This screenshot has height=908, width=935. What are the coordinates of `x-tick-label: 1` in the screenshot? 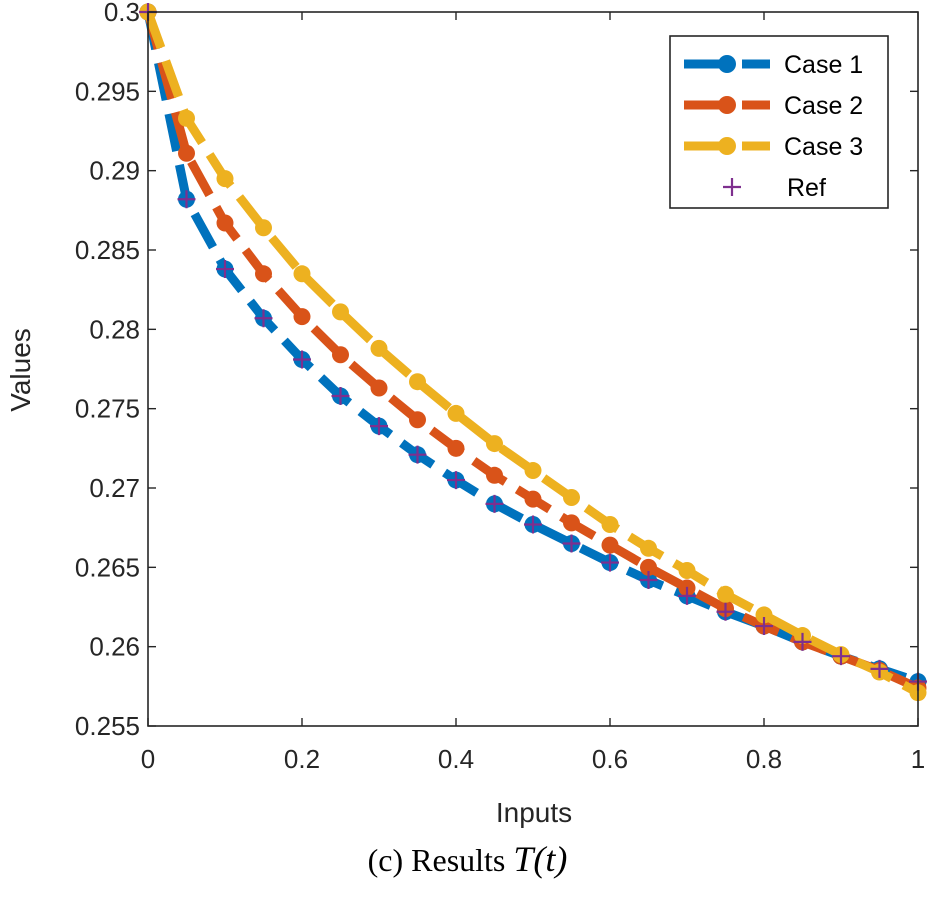 It's located at (918, 759).